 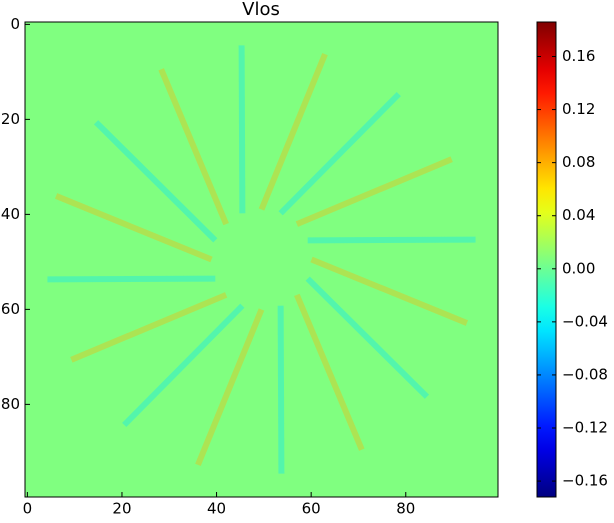 What do you see at coordinates (578, 162) in the screenshot?
I see `colorbar-tick-label: 0.08` at bounding box center [578, 162].